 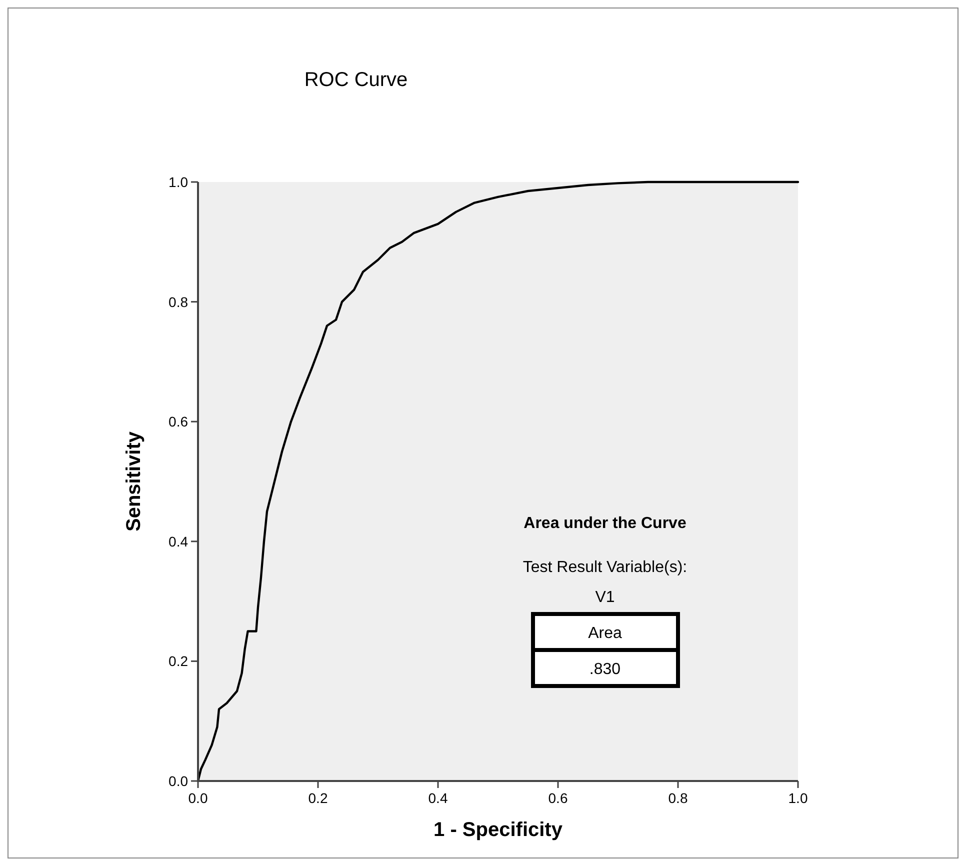 I want to click on annotation: Area under the Curve, so click(x=605, y=523).